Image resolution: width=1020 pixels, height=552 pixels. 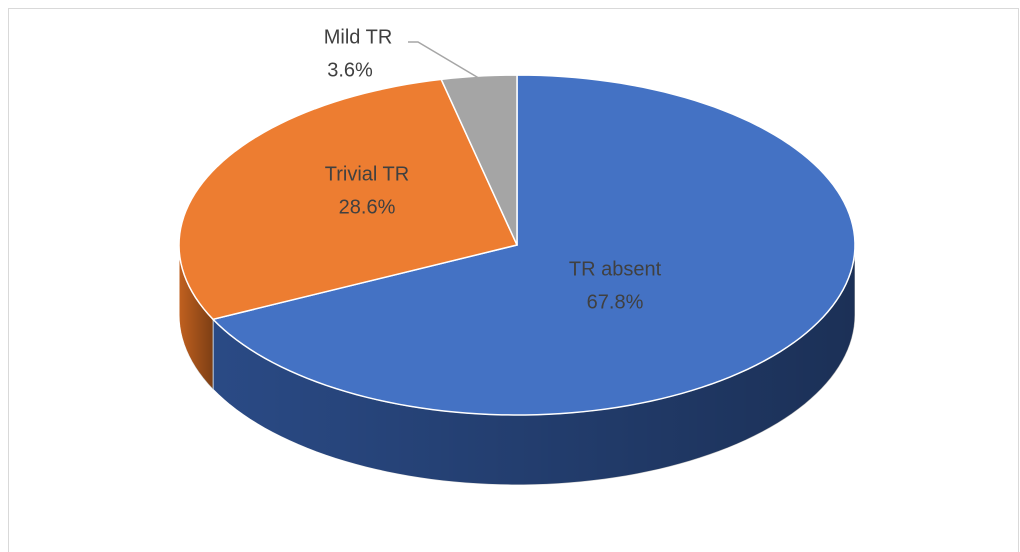 I want to click on data-label-value: 28.6%, so click(x=367, y=207).